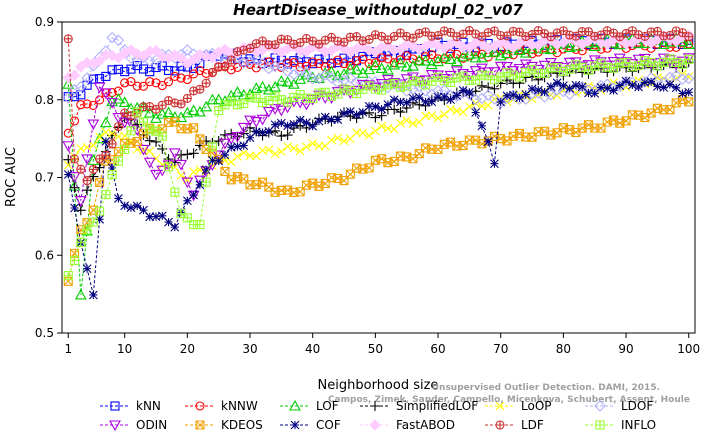  What do you see at coordinates (312, 349) in the screenshot?
I see `x-tick-label: 40` at bounding box center [312, 349].